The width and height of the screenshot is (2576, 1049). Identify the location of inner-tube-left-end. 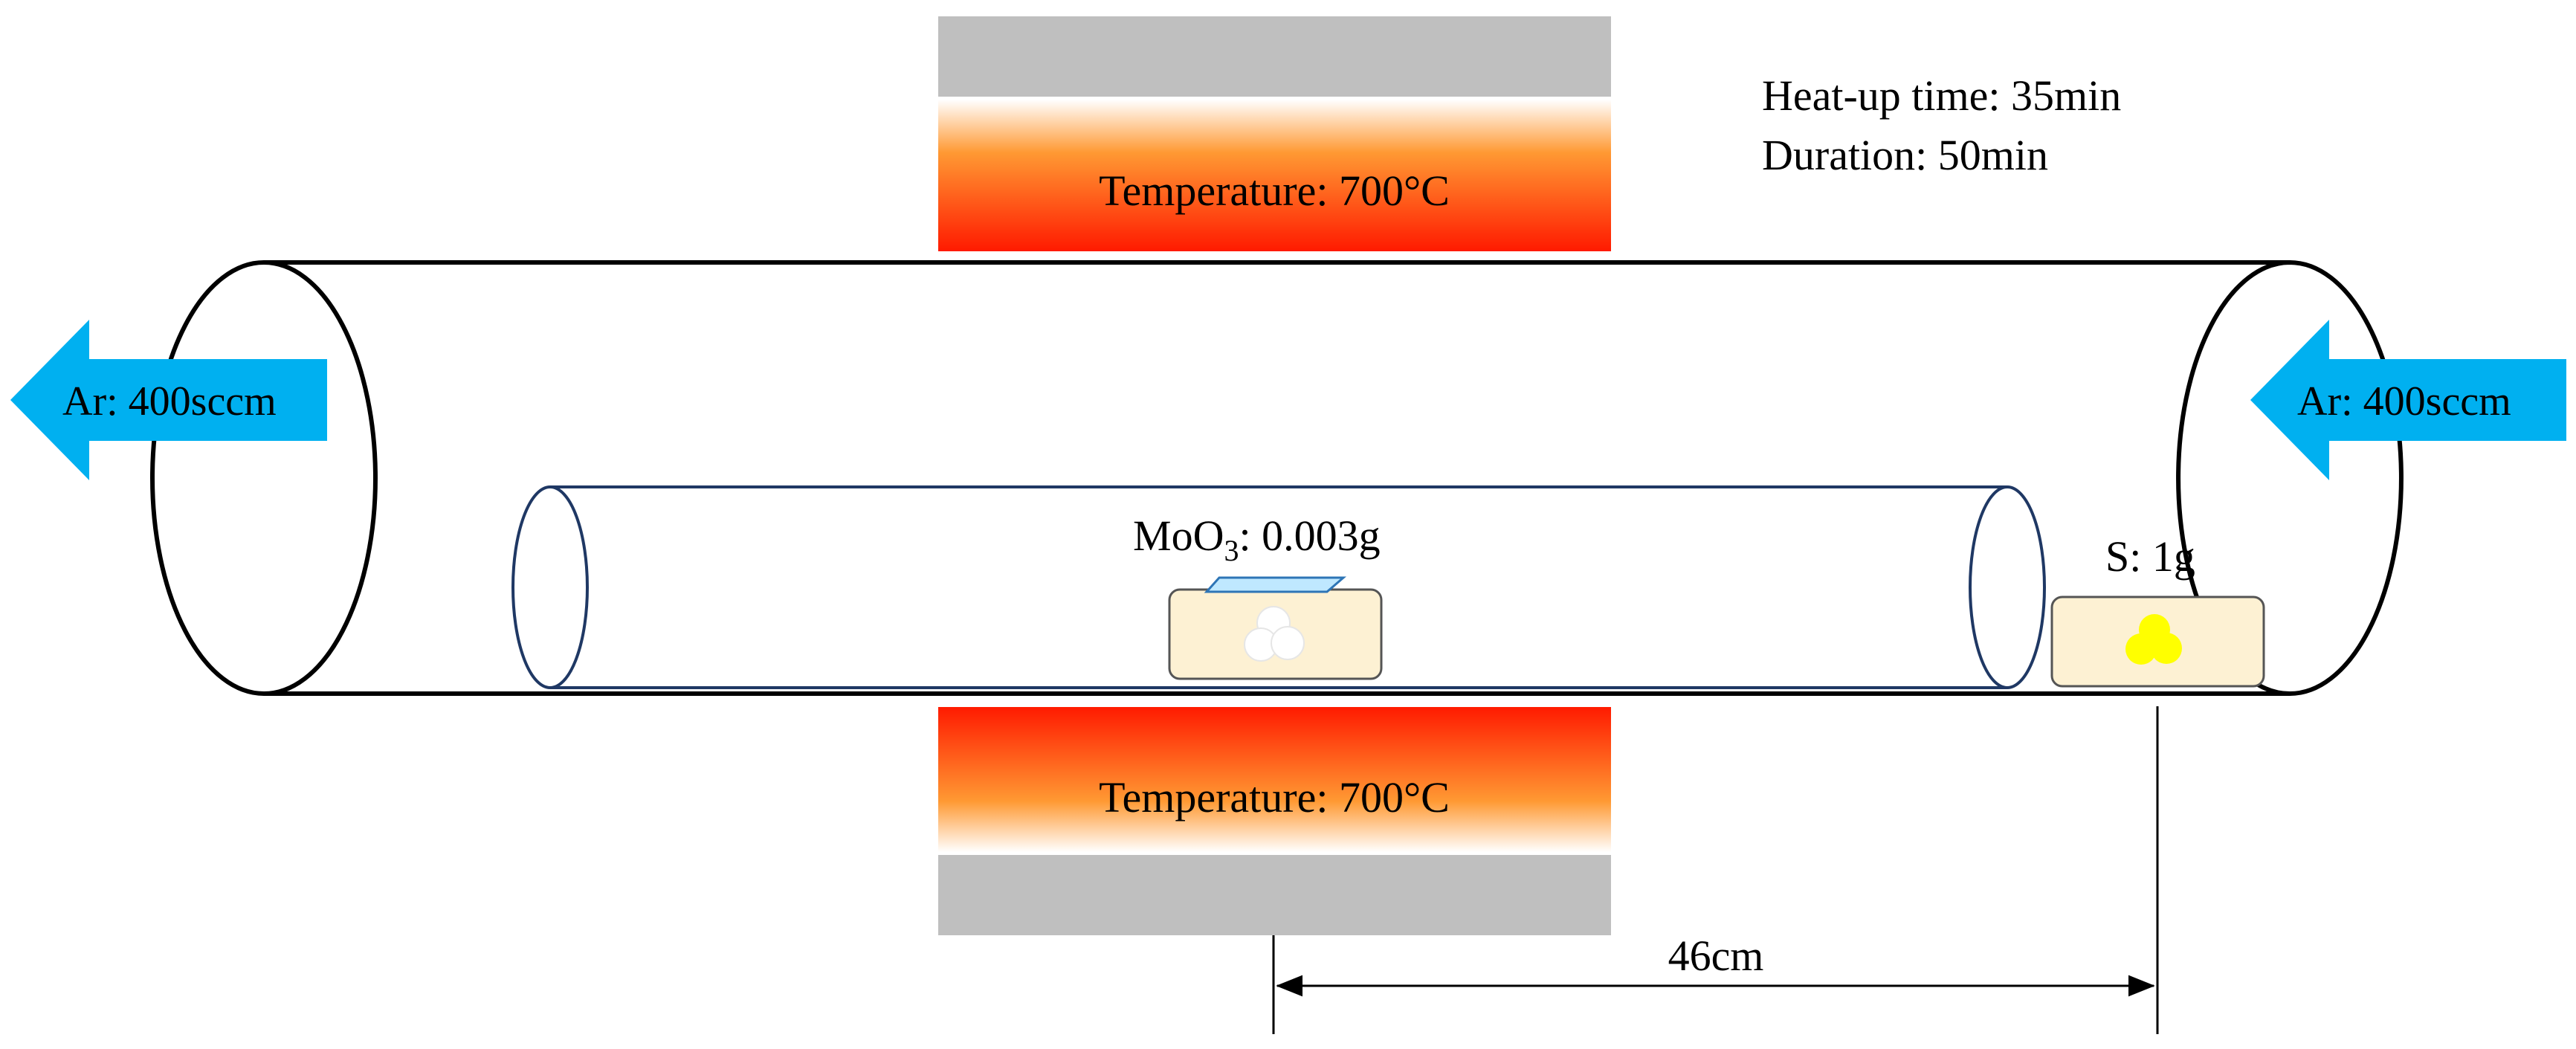
(550, 587).